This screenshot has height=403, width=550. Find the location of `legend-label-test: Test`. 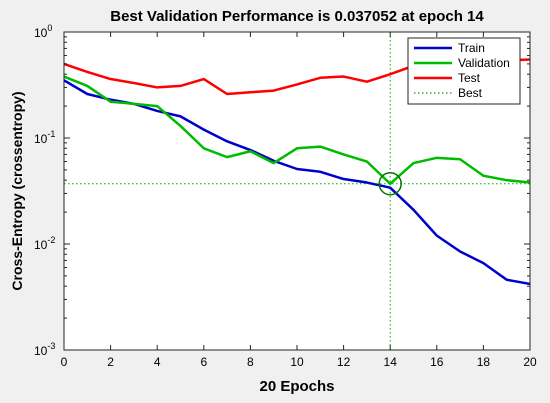

legend-label-test: Test is located at coordinates (469, 78).